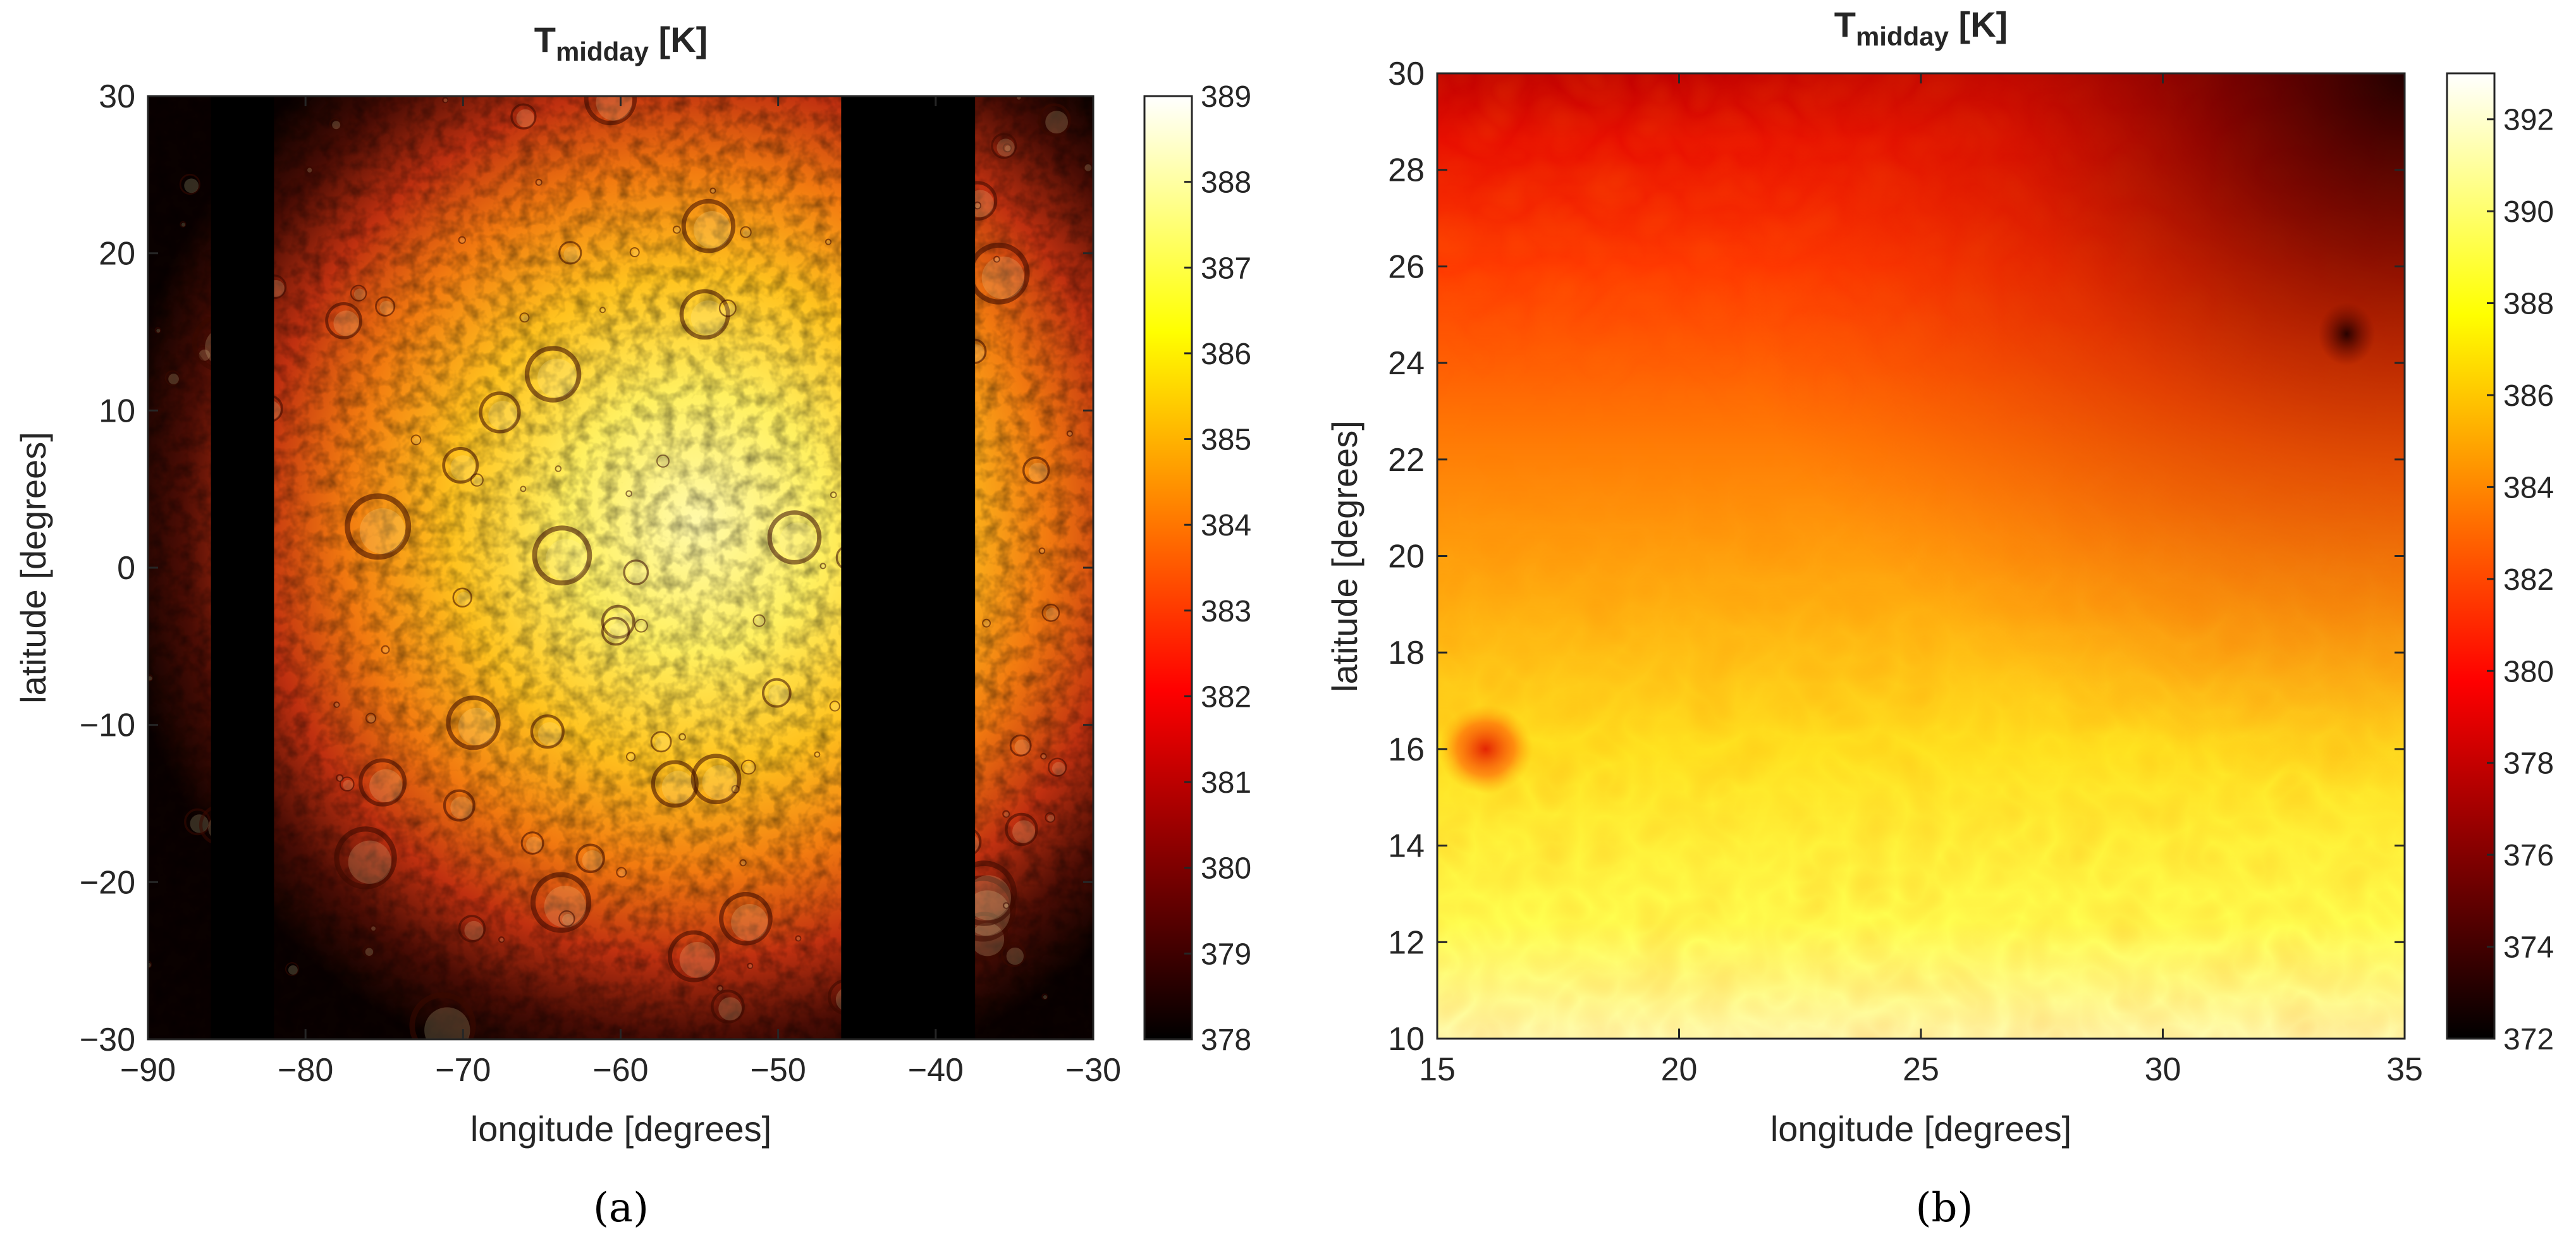  What do you see at coordinates (2528, 671) in the screenshot?
I see `colorbar-tick-label: 380` at bounding box center [2528, 671].